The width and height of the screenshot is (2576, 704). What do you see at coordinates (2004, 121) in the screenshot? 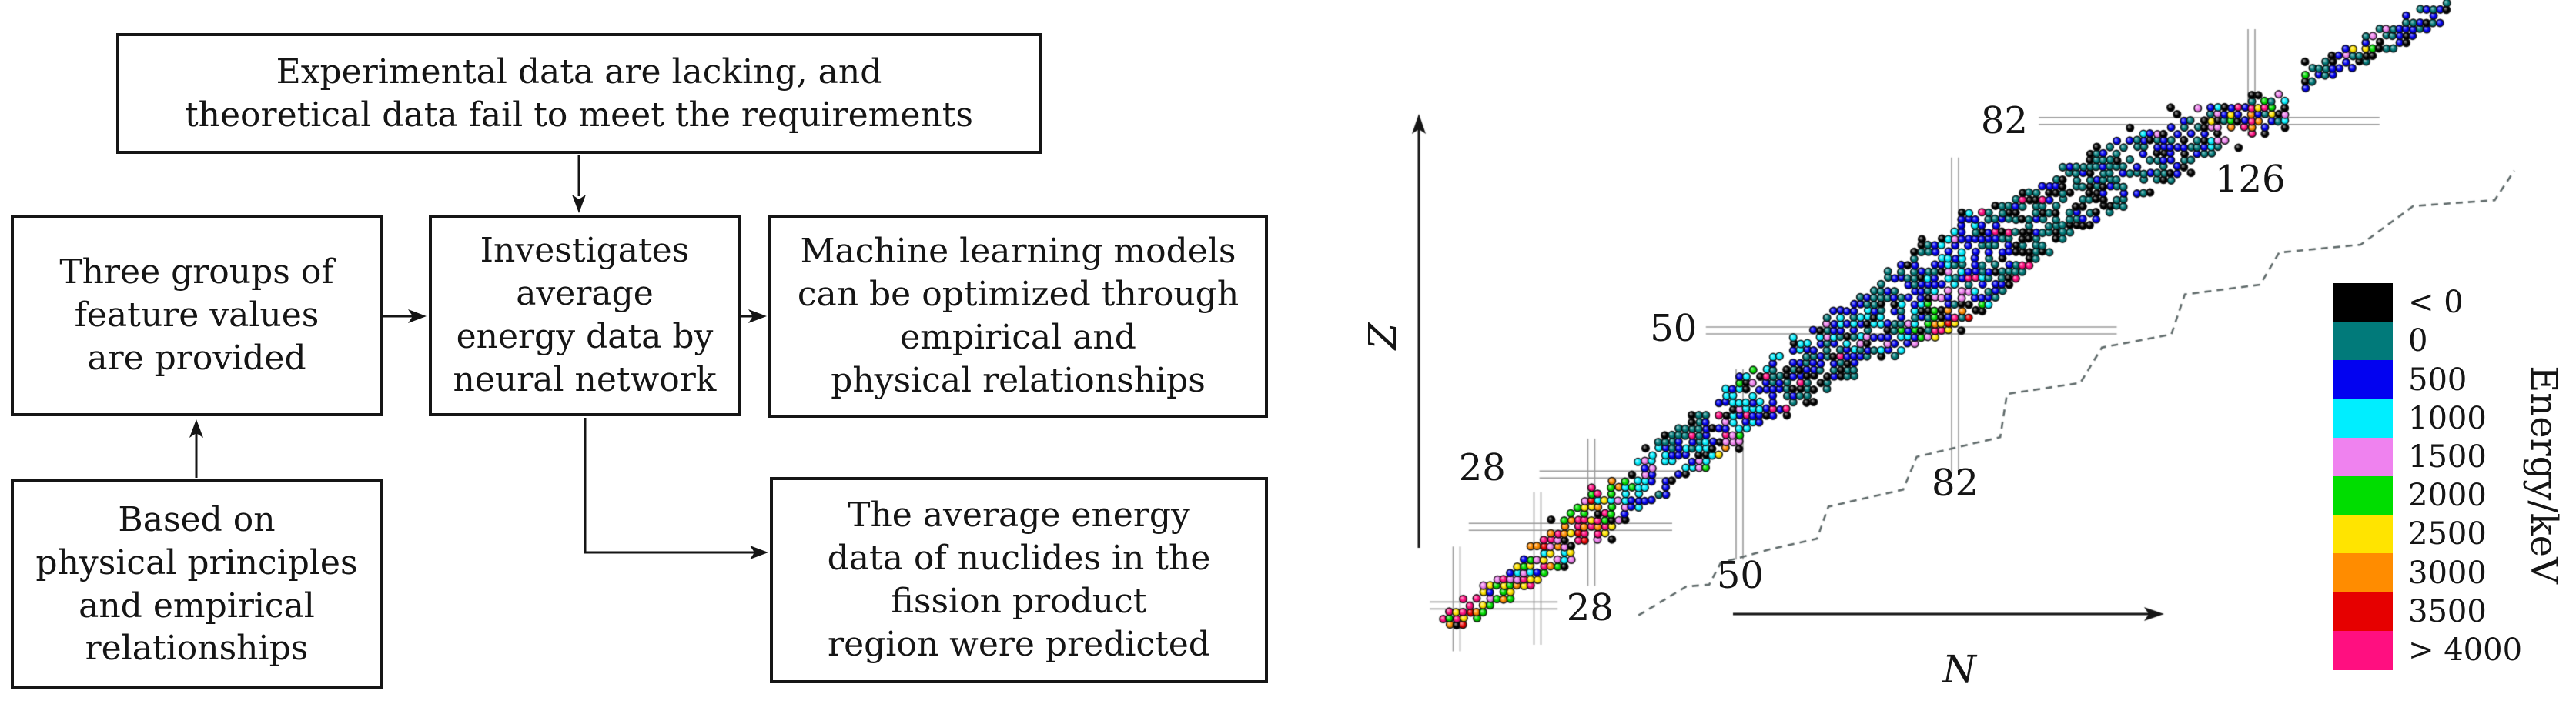
I see `magic-label-Z-82: 82` at bounding box center [2004, 121].